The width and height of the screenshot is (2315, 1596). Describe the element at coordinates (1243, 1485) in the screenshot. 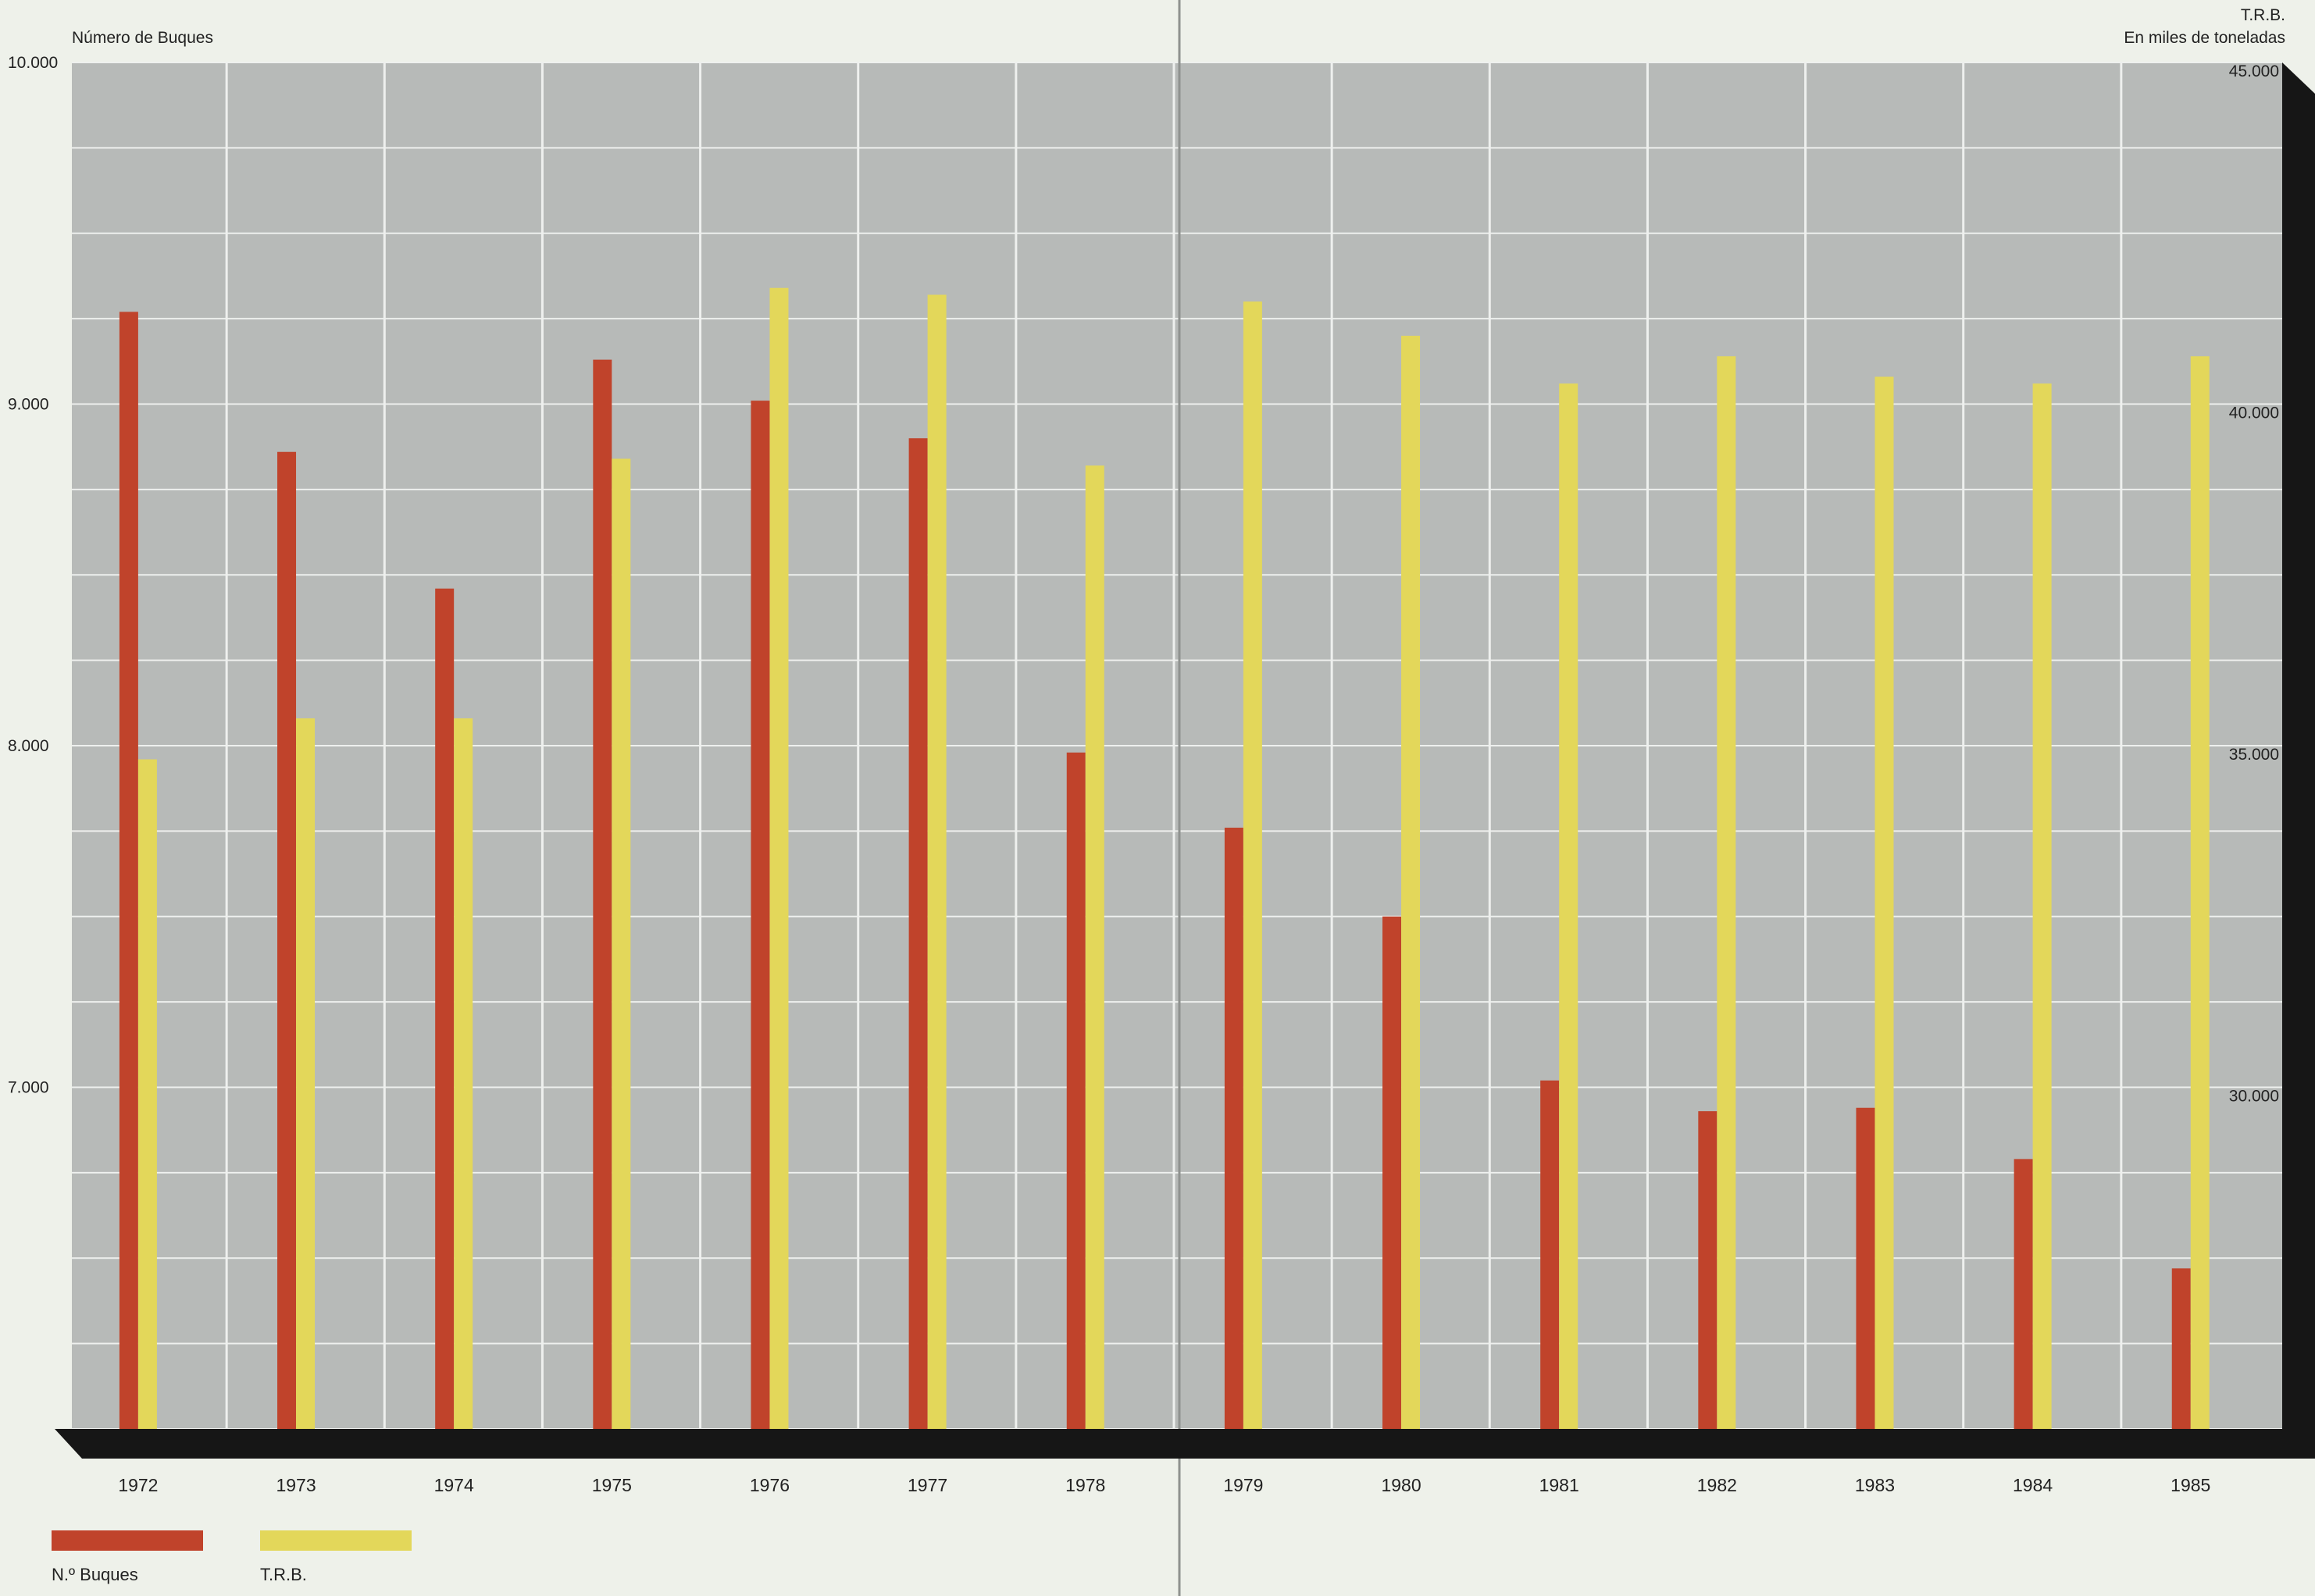

I see `x-tick-label-1979: 1979` at that location.